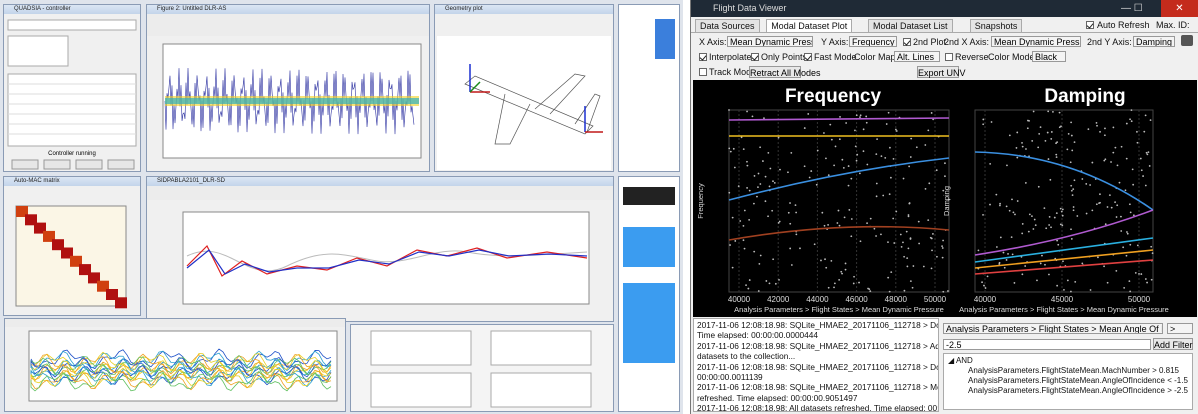  Describe the element at coordinates (809, 25) in the screenshot. I see `tab: Modal Dataset Plot` at that location.